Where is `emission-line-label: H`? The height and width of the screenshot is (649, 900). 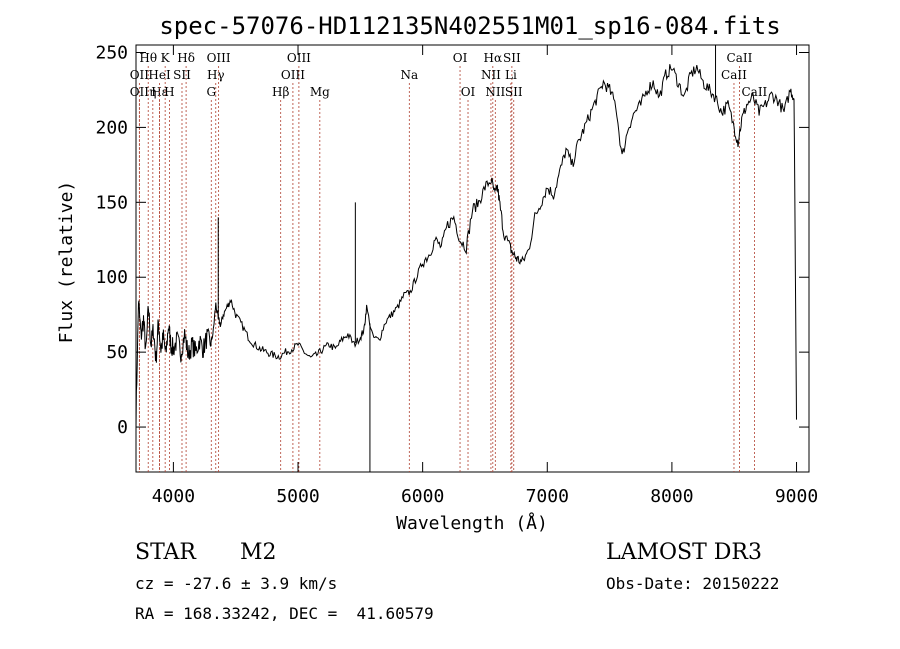 emission-line-label: H is located at coordinates (169, 92).